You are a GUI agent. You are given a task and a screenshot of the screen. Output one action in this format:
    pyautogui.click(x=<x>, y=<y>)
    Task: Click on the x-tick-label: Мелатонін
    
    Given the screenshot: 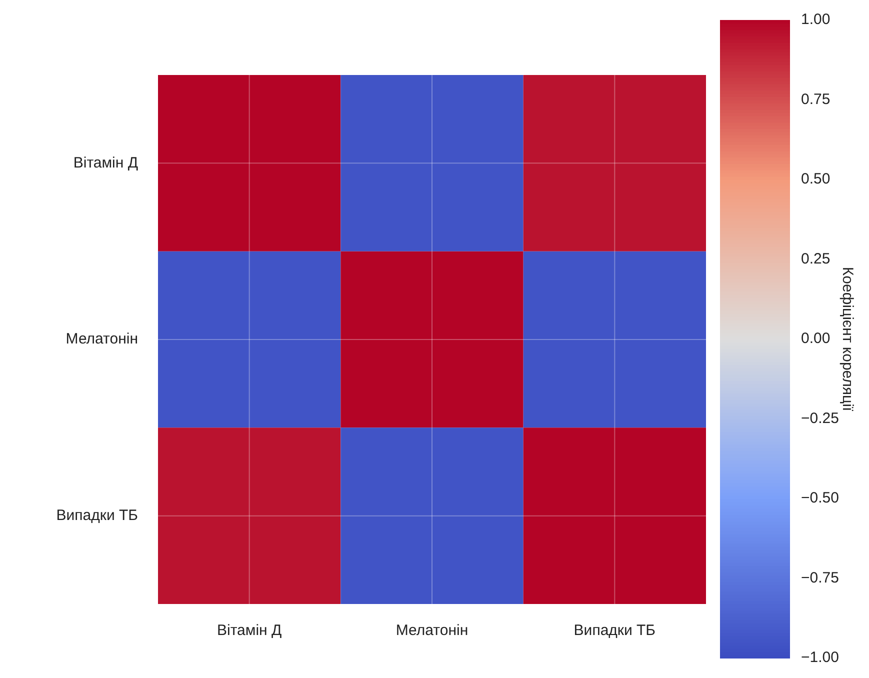 What is the action you would take?
    pyautogui.click(x=432, y=631)
    